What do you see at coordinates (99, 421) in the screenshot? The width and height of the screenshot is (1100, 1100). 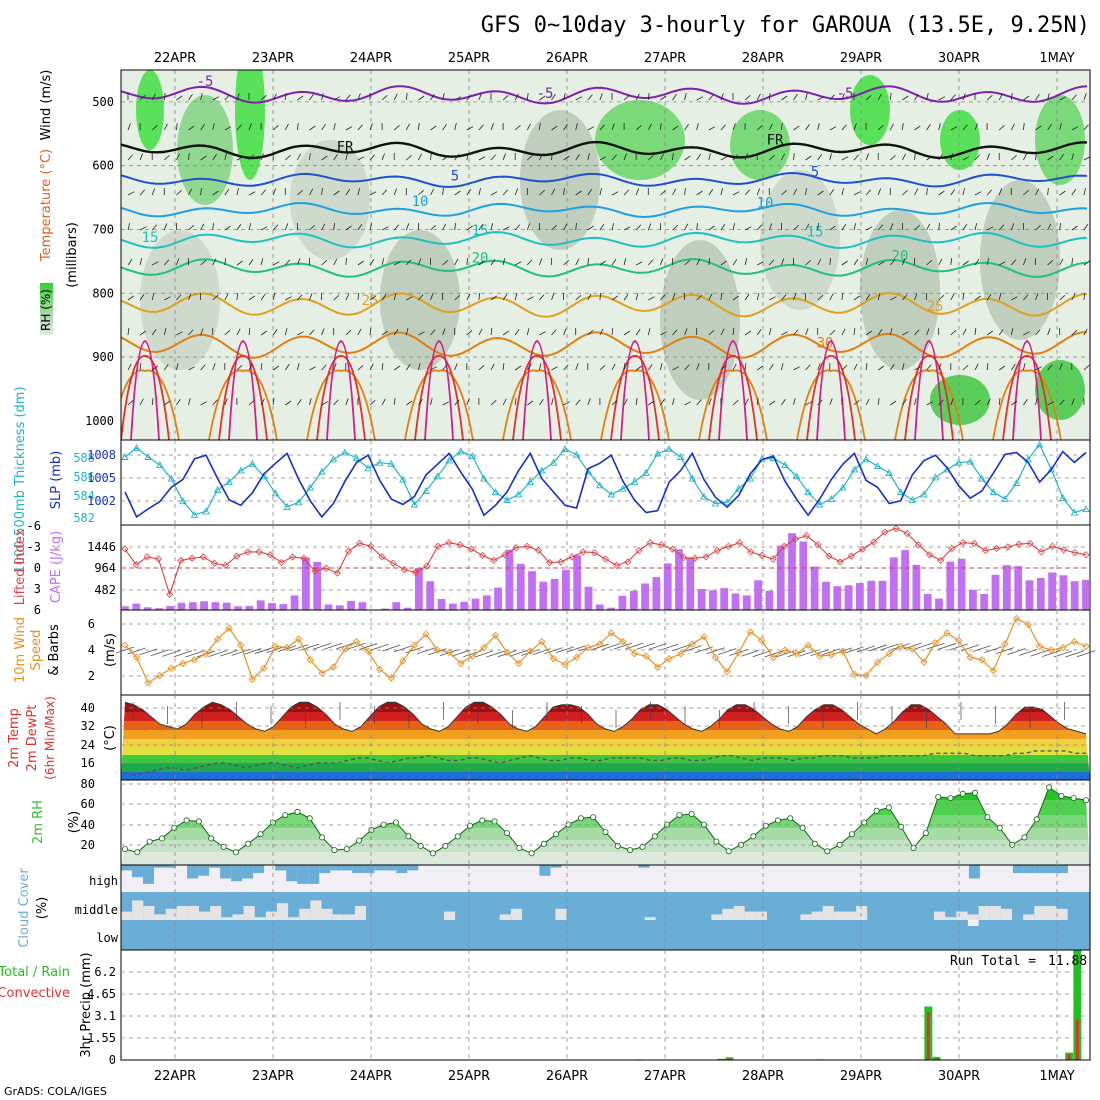 I see `tick-label: 1000` at bounding box center [99, 421].